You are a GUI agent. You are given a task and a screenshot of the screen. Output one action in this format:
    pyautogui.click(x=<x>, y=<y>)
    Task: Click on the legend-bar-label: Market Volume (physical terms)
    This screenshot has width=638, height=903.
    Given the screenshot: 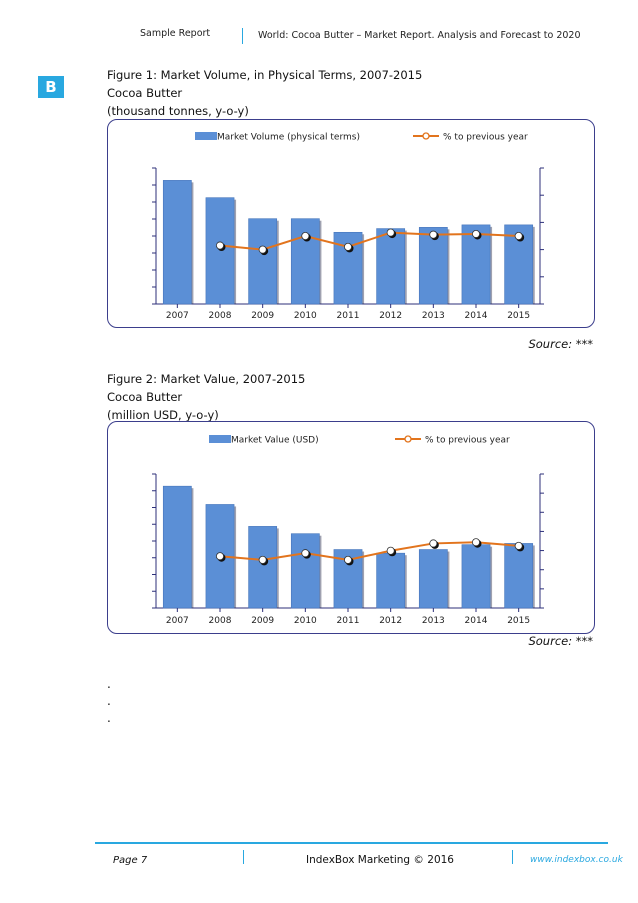 What is the action you would take?
    pyautogui.click(x=288, y=138)
    